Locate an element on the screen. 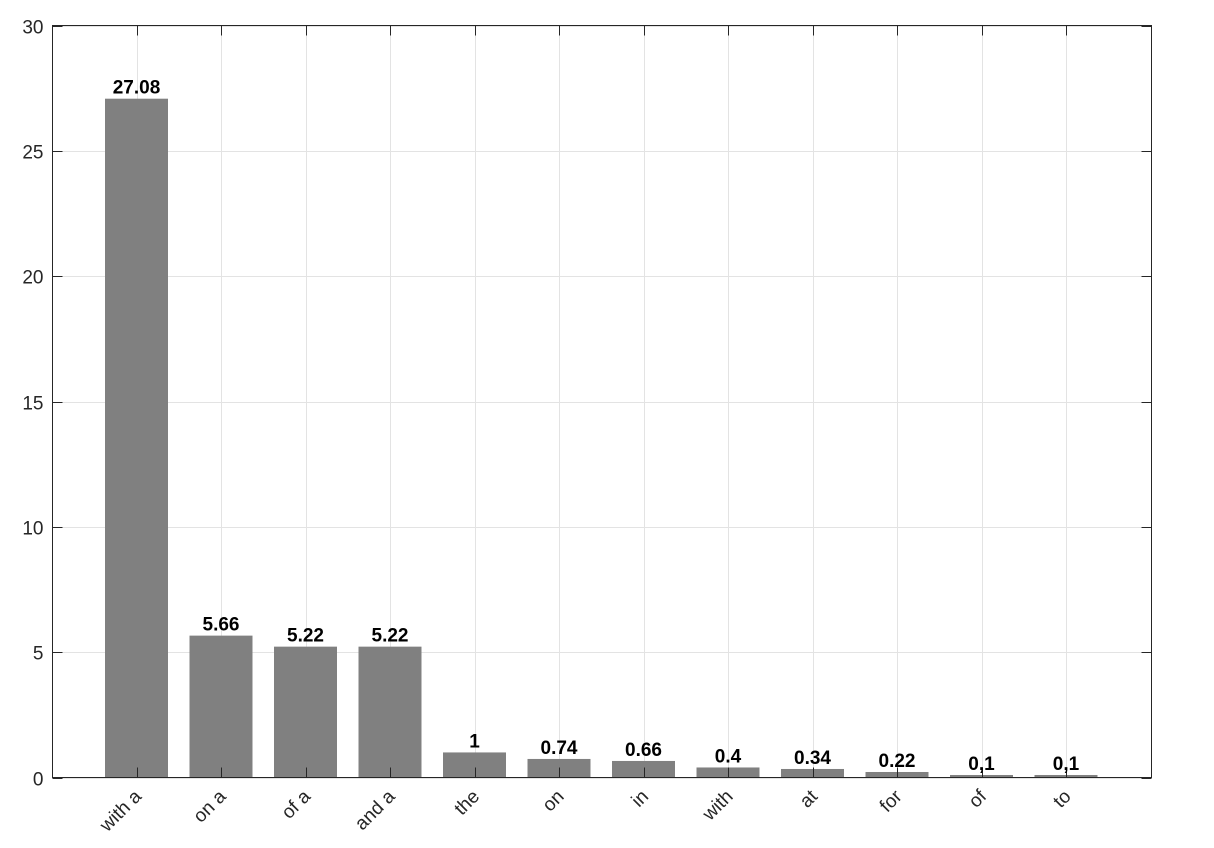 This screenshot has width=1214, height=848. x-category-label: with is located at coordinates (717, 805).